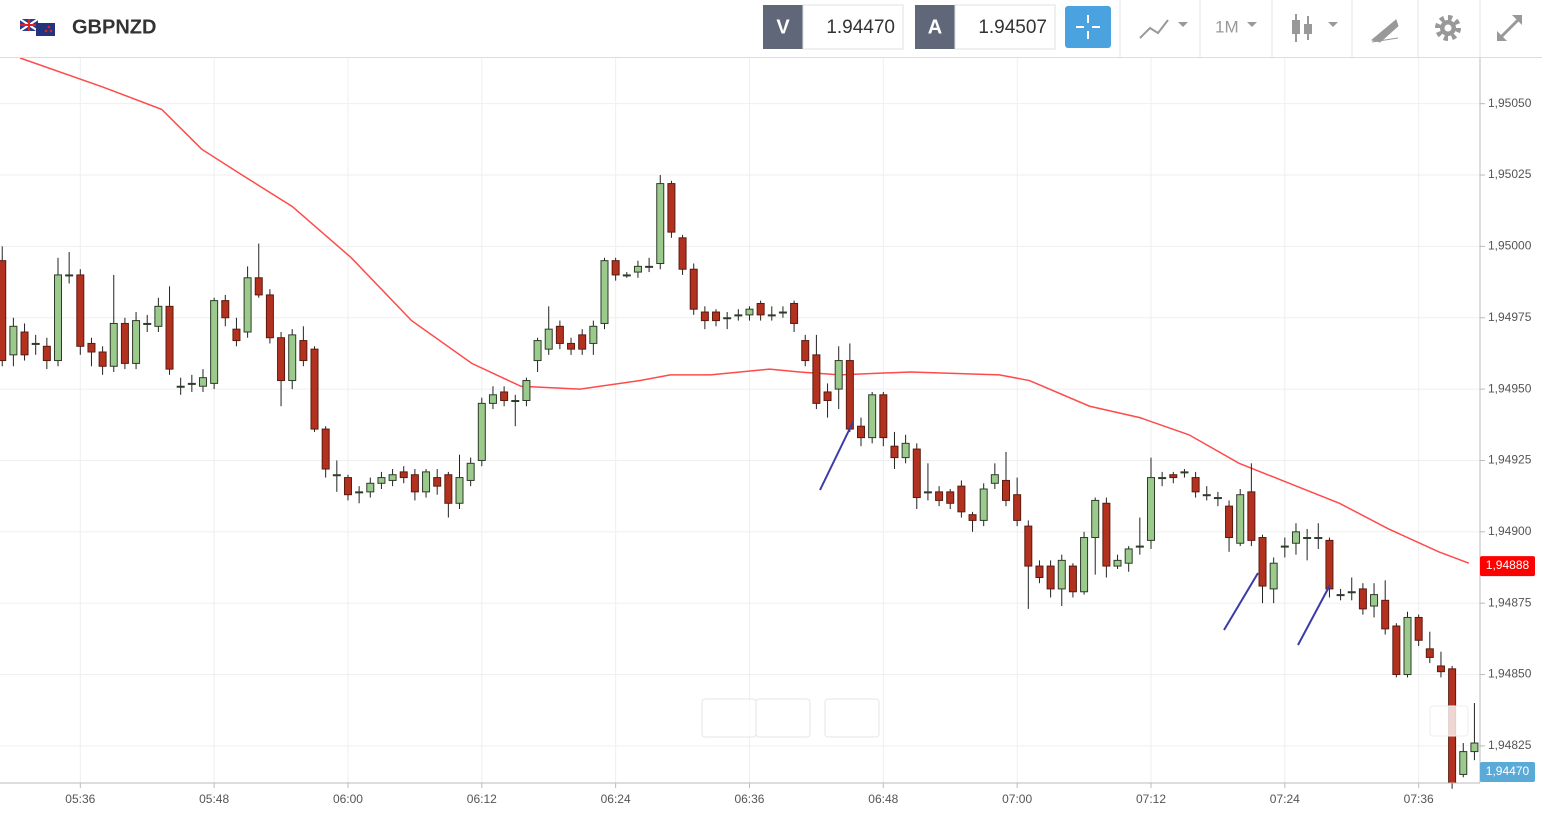 The image size is (1542, 820). Describe the element at coordinates (1315, 28) in the screenshot. I see `candle-type-button` at that location.